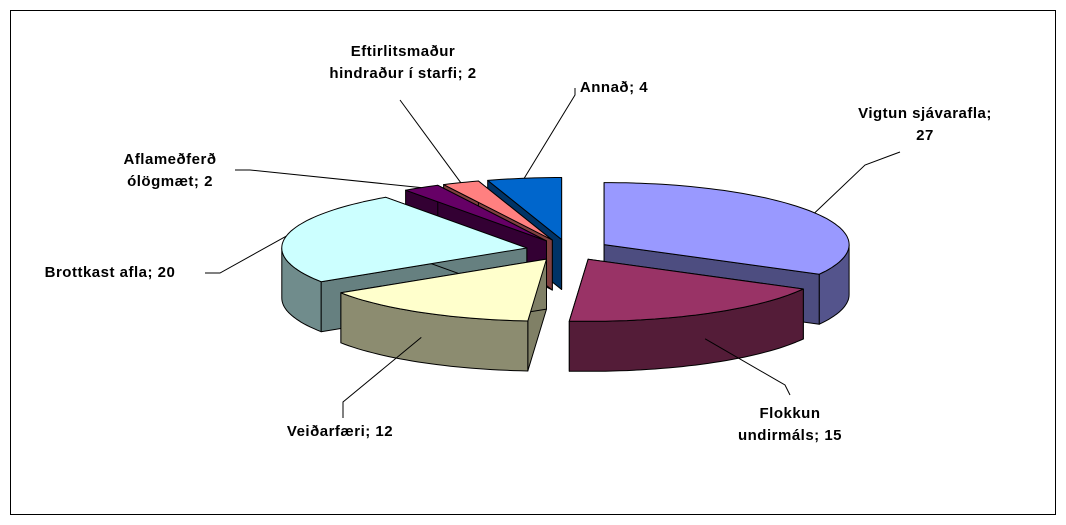 Image resolution: width=1066 pixels, height=525 pixels. I want to click on data-label: ólögmæt; 2, so click(170, 181).